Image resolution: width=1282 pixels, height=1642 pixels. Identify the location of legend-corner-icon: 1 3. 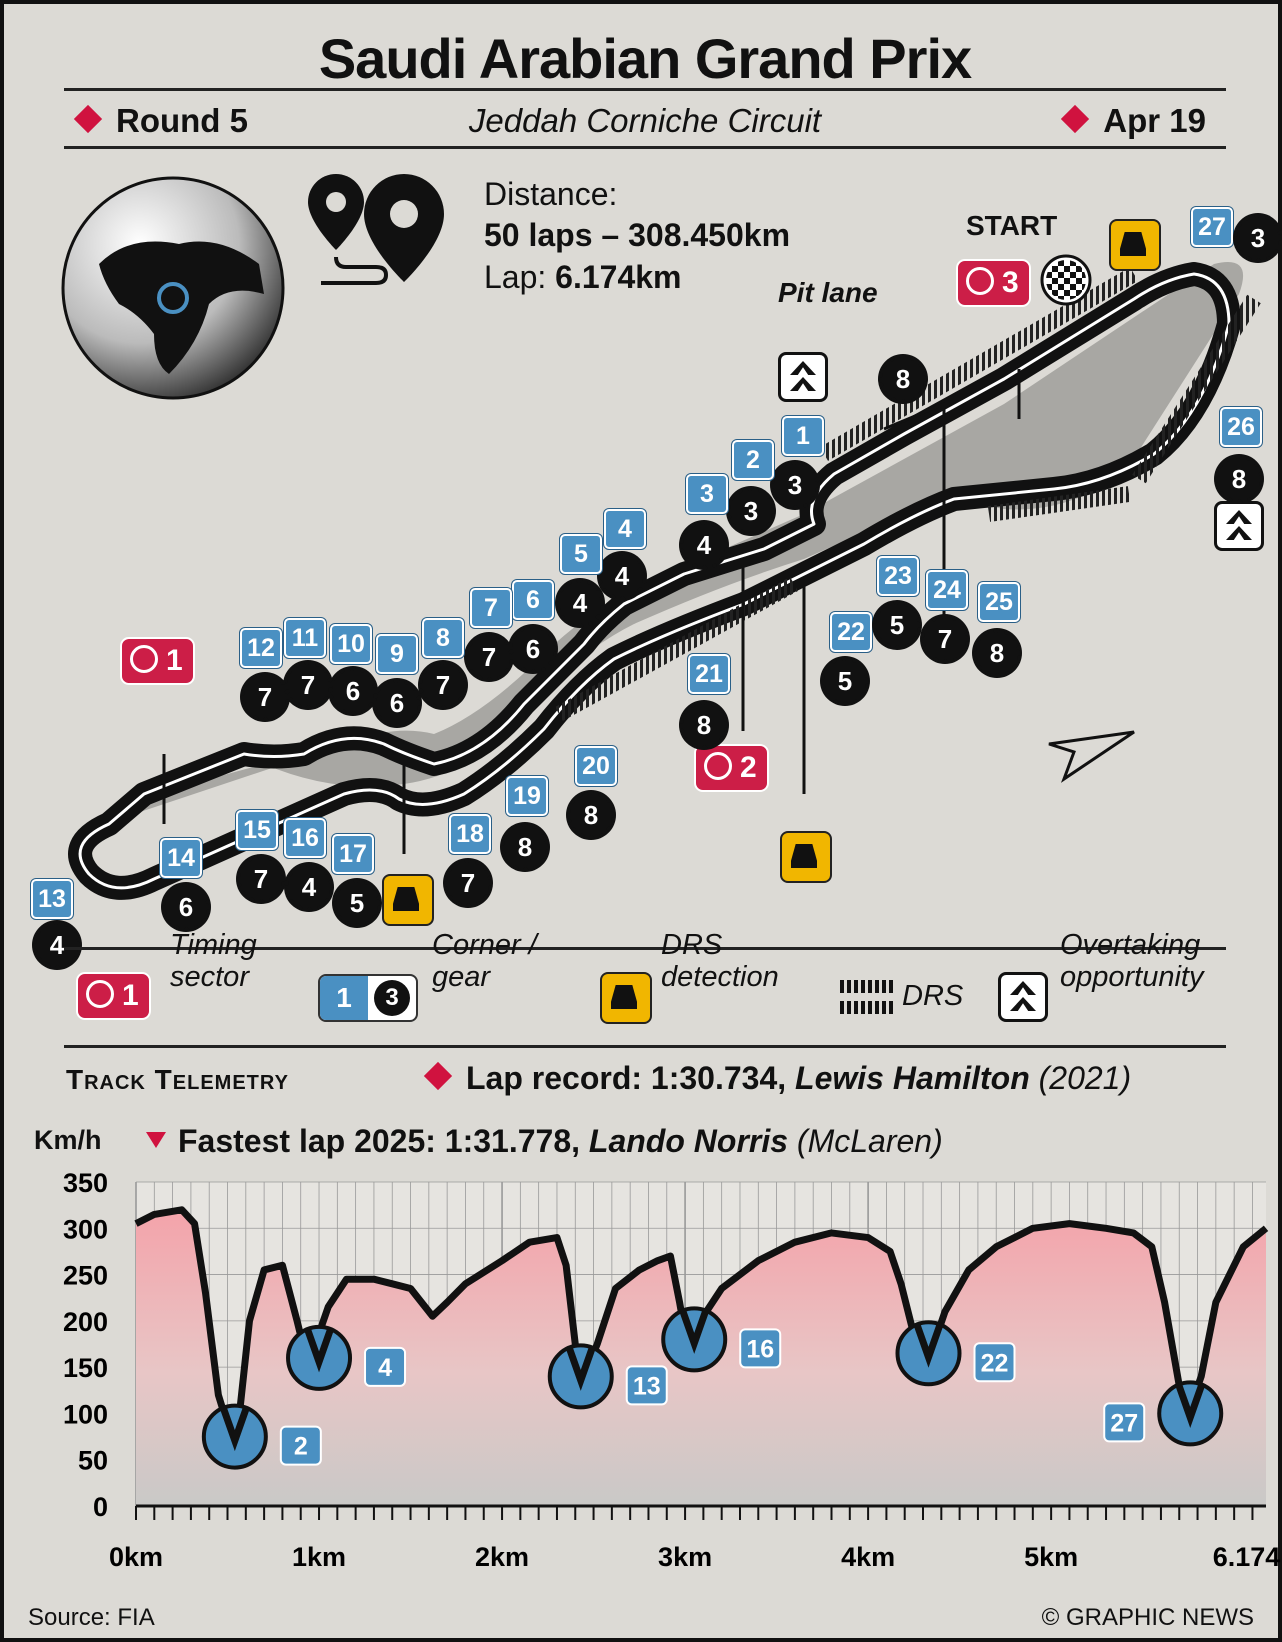
(368, 998).